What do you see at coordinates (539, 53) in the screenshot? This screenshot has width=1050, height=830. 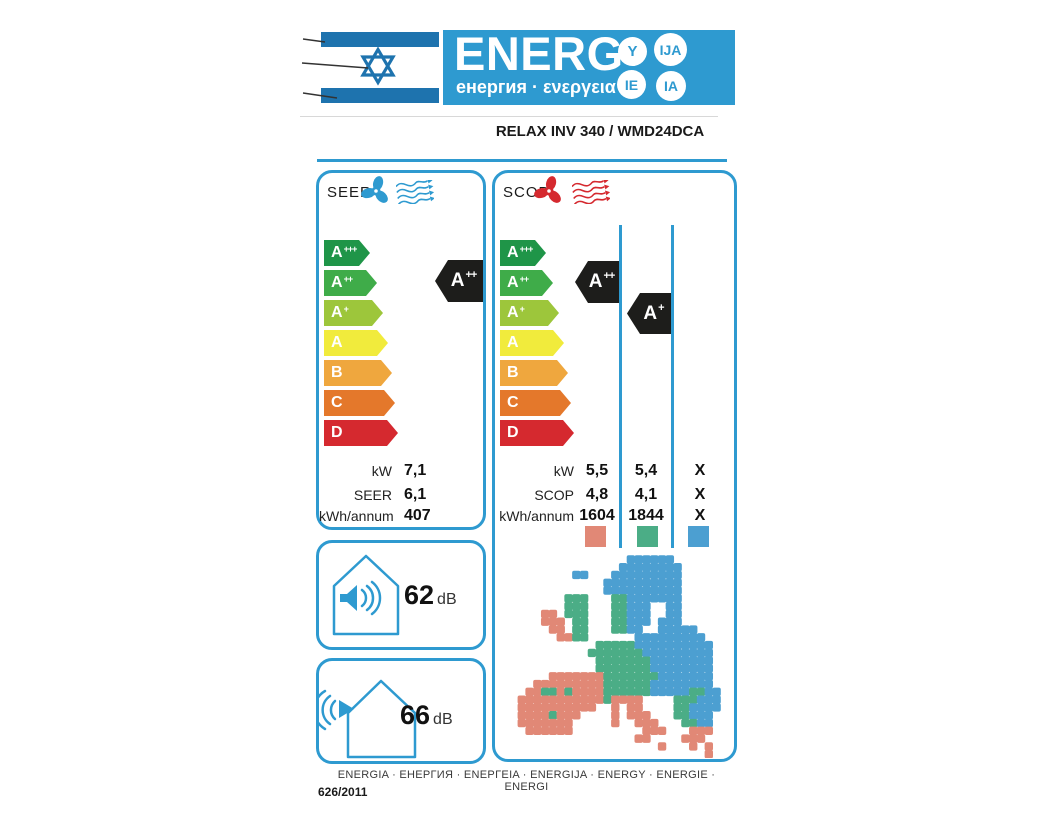 I see `energy-logo-title: ENERG` at bounding box center [539, 53].